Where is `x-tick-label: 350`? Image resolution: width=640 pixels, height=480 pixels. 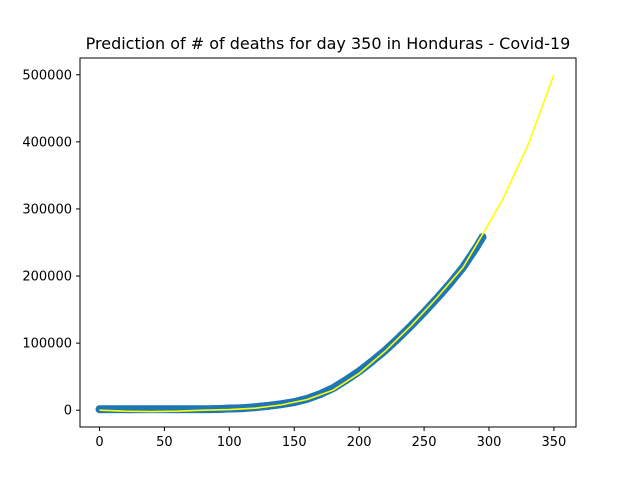 x-tick-label: 350 is located at coordinates (554, 442).